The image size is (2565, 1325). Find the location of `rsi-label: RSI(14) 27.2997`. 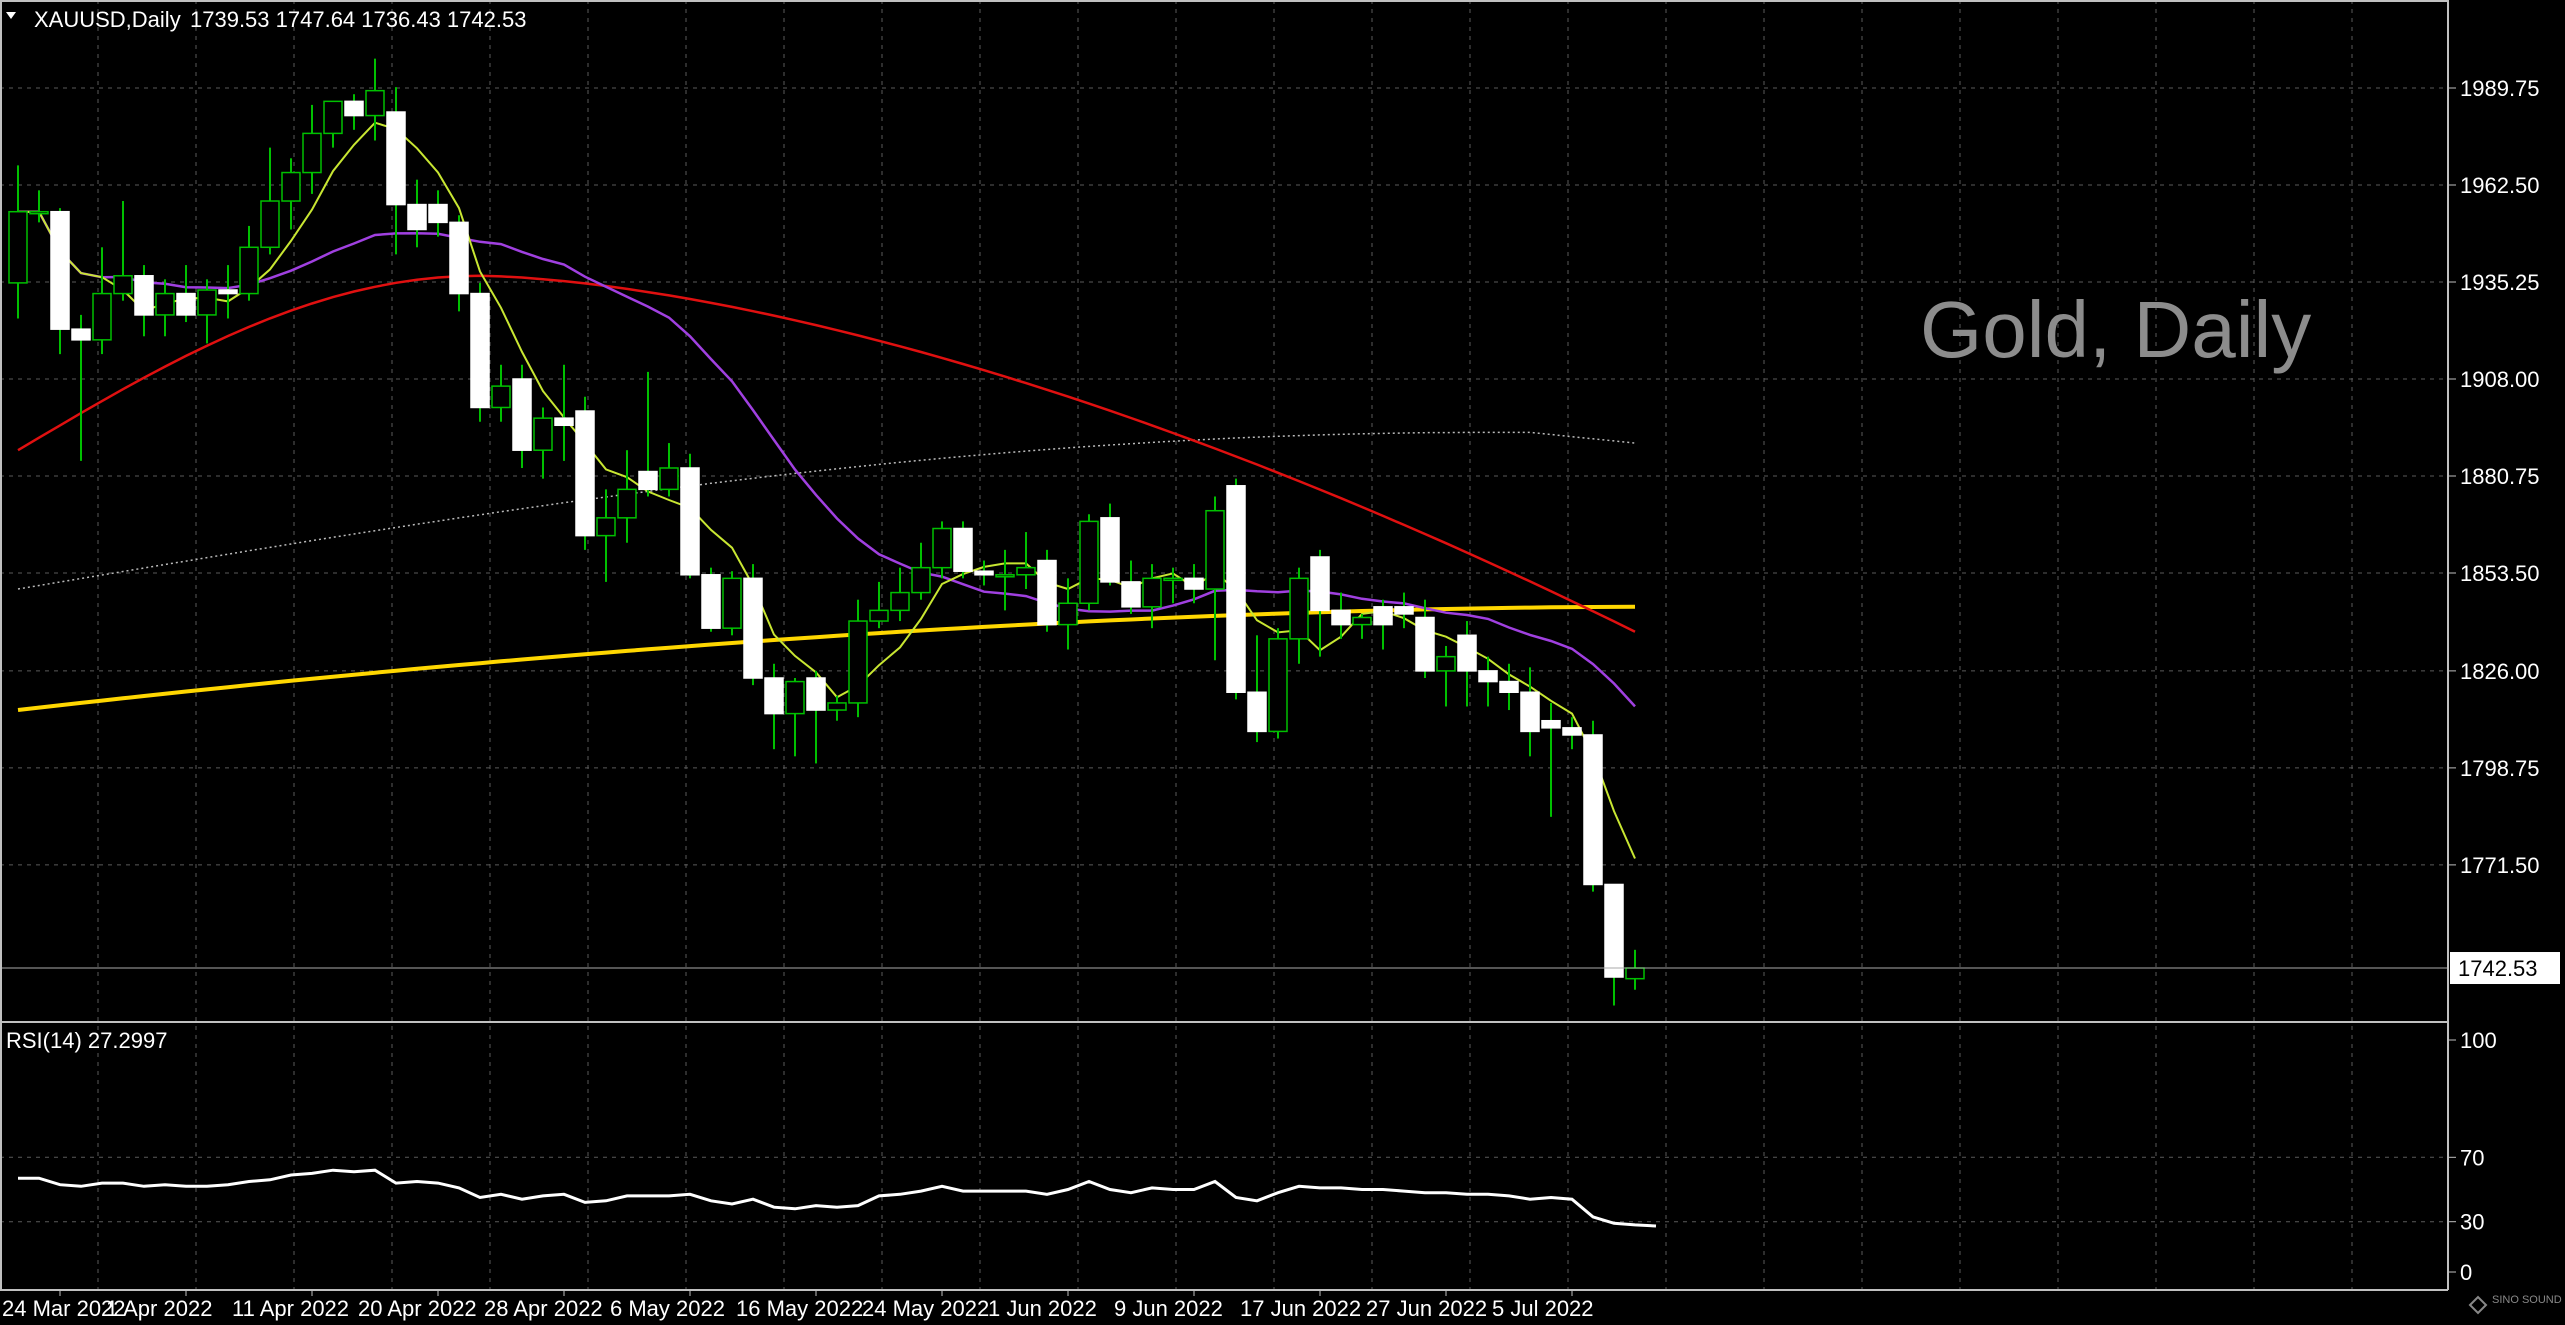

rsi-label: RSI(14) 27.2997 is located at coordinates (86, 1040).